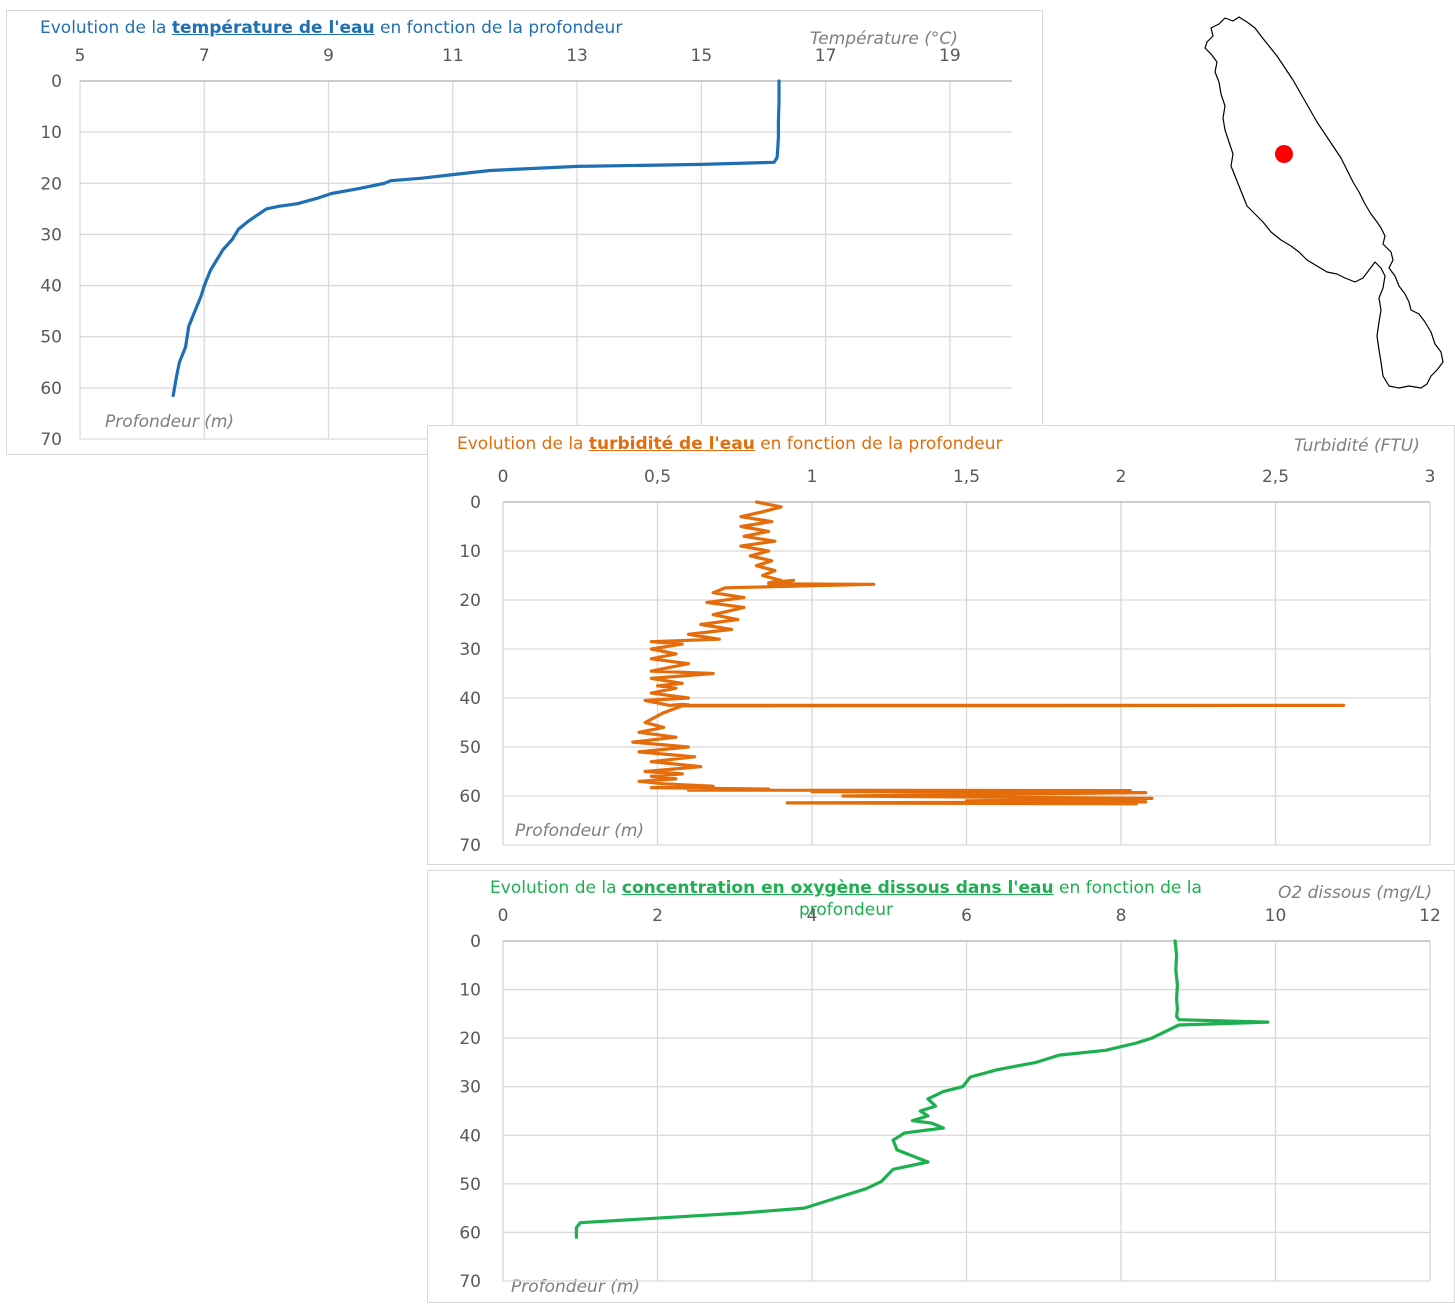 This screenshot has width=1455, height=1304. What do you see at coordinates (470, 797) in the screenshot?
I see `turbidity-y-tick-label: 60` at bounding box center [470, 797].